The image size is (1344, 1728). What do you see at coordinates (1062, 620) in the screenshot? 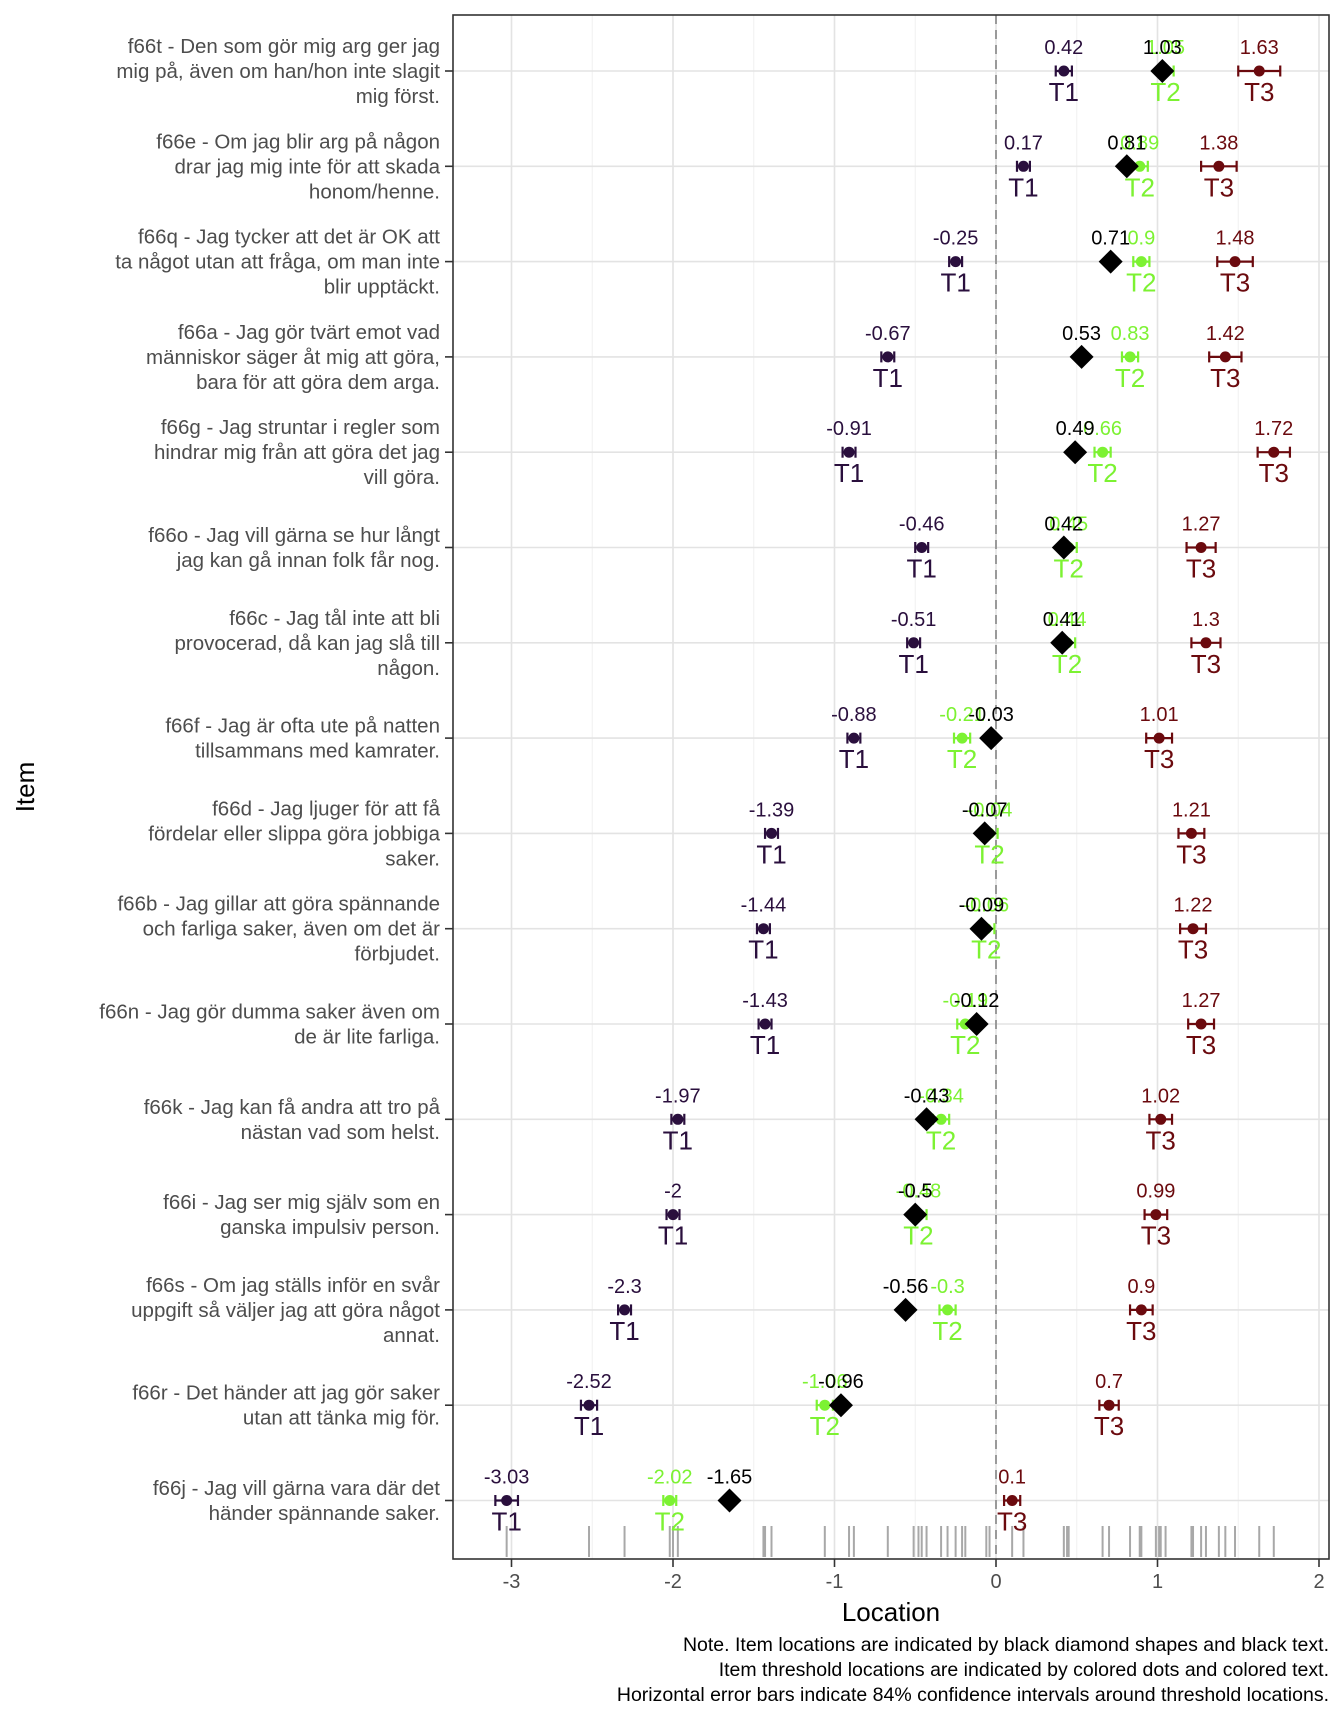
I see `item-location-label: 0.41` at bounding box center [1062, 620].